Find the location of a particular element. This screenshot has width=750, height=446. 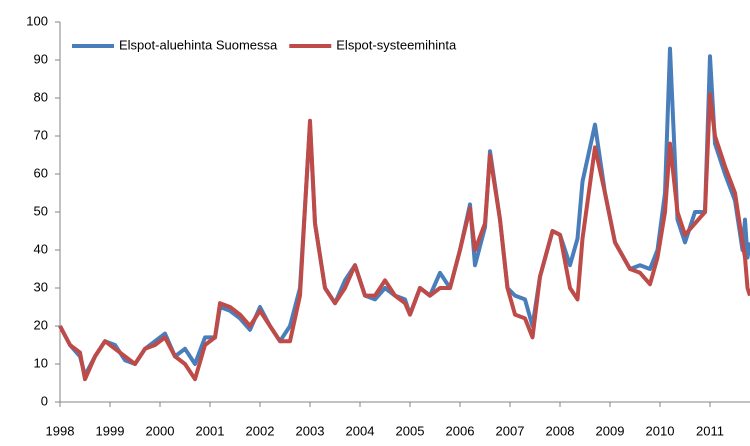

x-tick-label: 2007 is located at coordinates (510, 430).